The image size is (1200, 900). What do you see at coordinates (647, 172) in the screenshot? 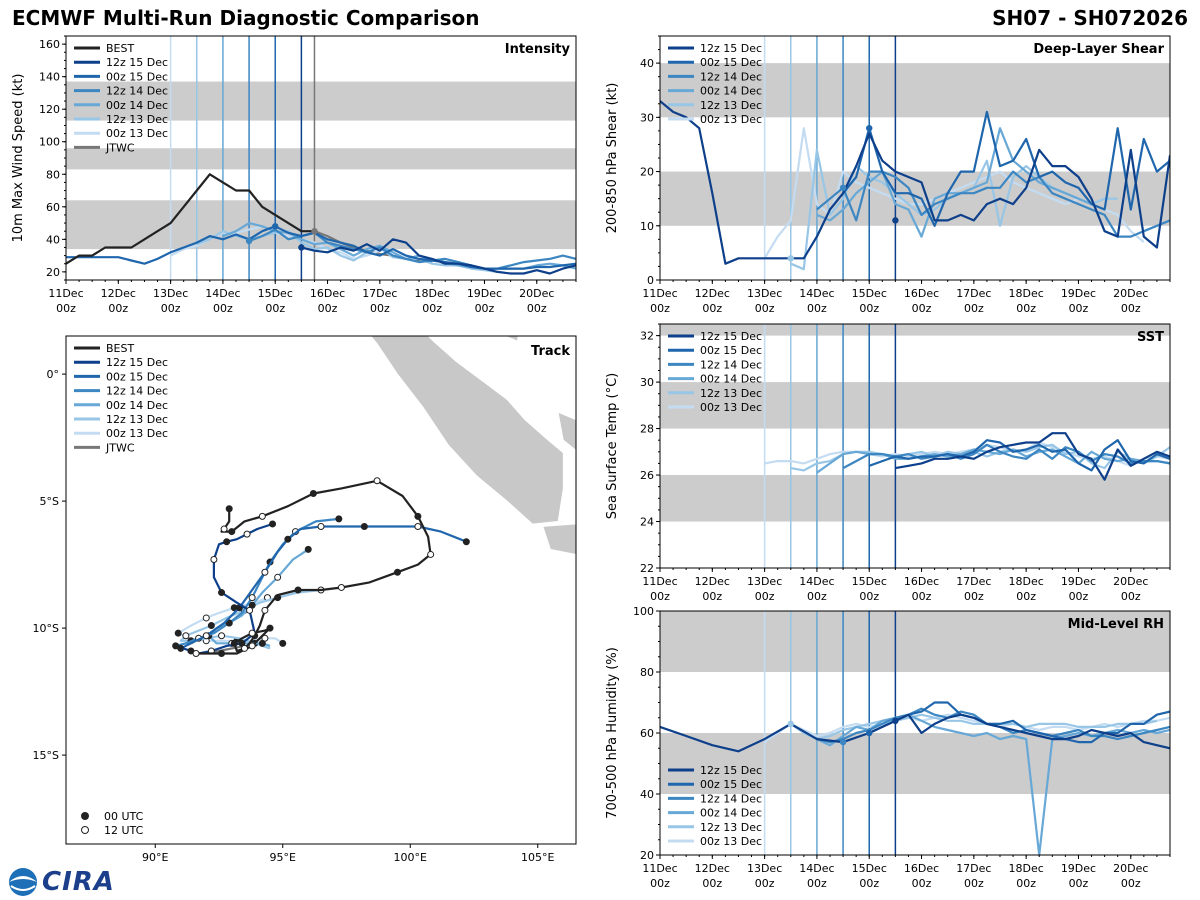
I see `y-tick-label: 20` at bounding box center [647, 172].